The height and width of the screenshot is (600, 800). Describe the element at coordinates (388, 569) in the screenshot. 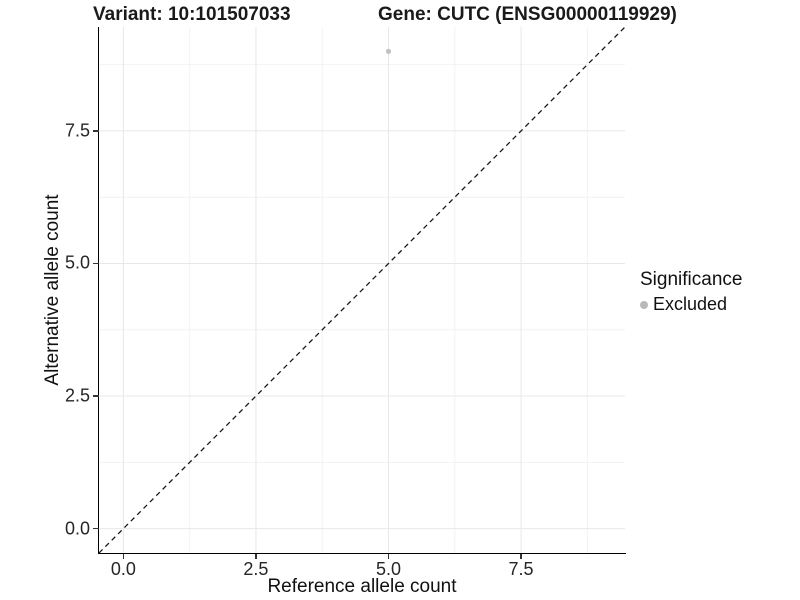

I see `x-tick-label: 5.0` at that location.